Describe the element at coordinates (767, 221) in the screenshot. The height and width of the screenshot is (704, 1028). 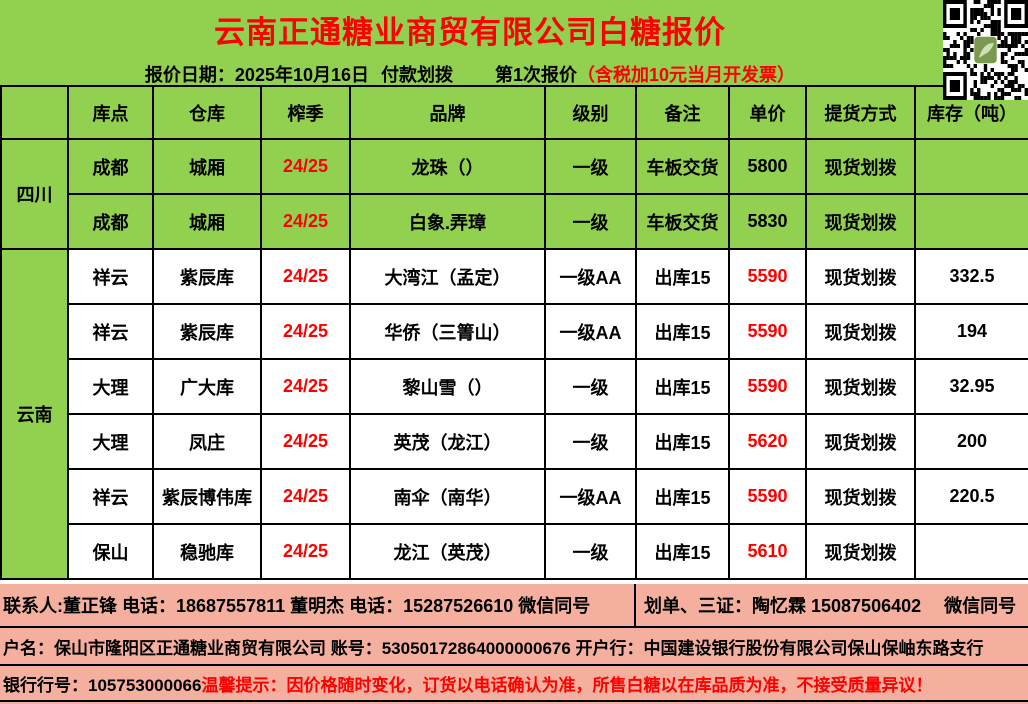
I see `price-cell: 5830` at that location.